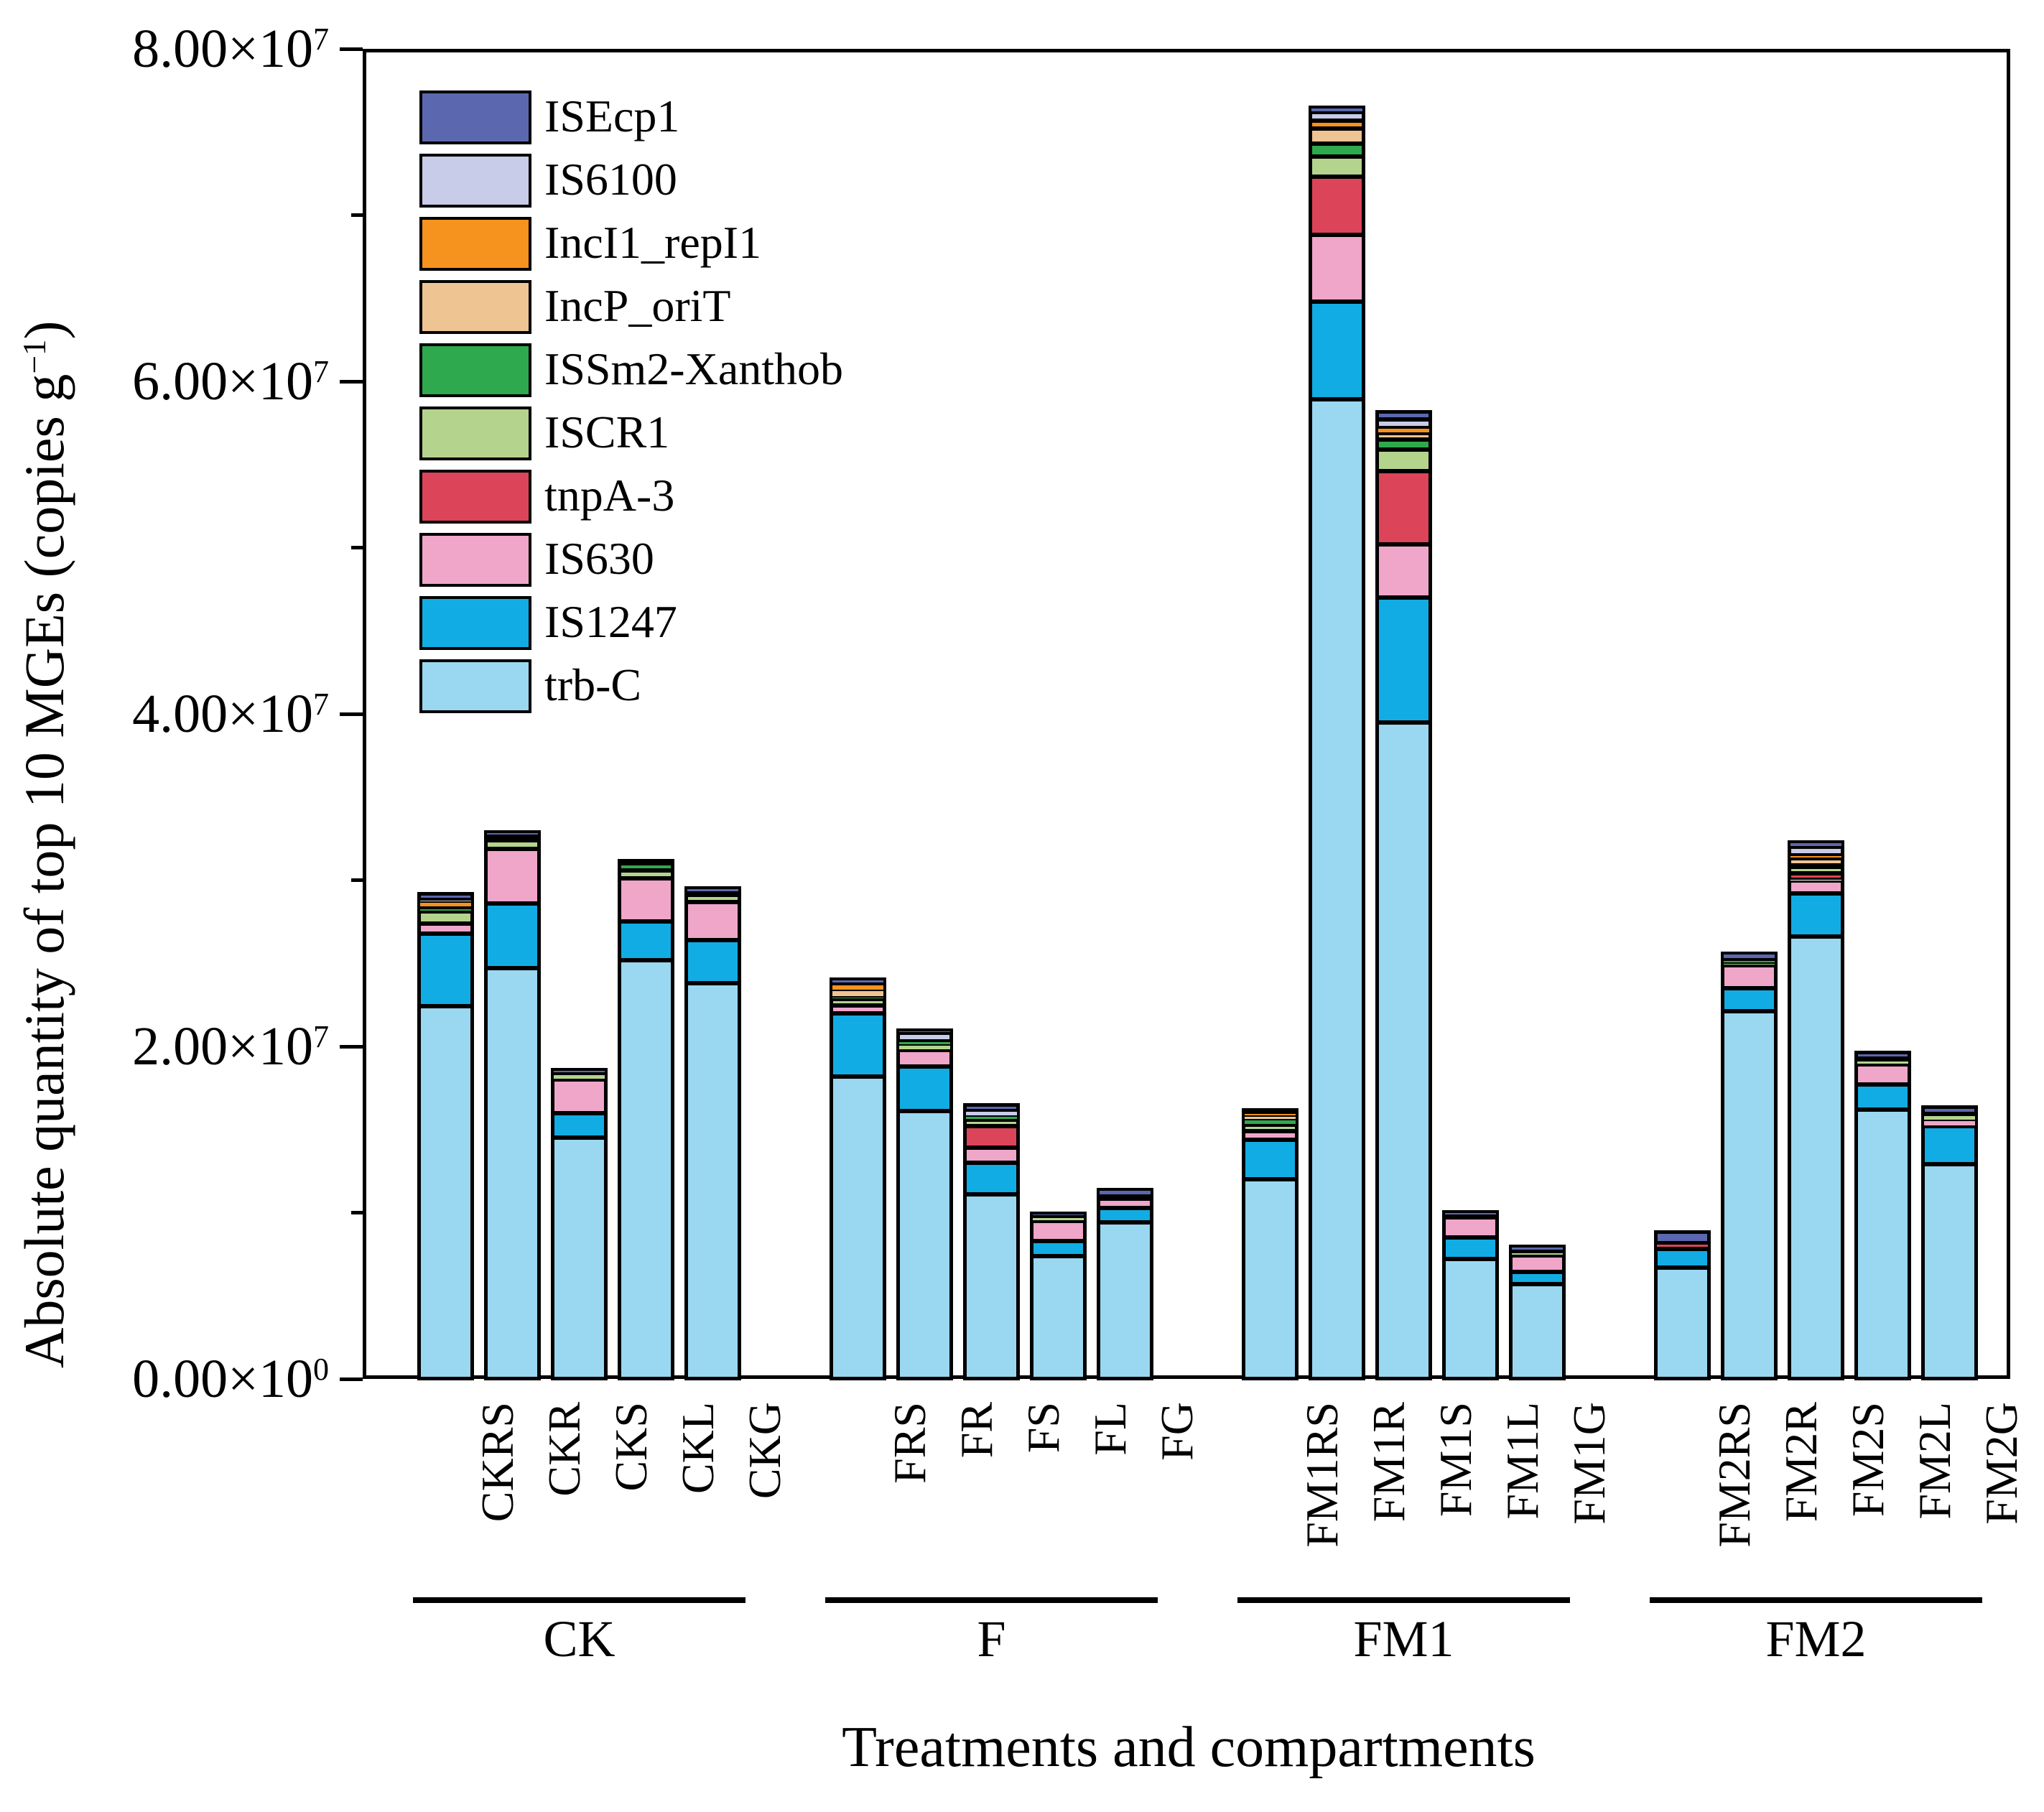 The height and width of the screenshot is (1812, 2044). What do you see at coordinates (475, 560) in the screenshot?
I see `legend-swatch-IS630` at bounding box center [475, 560].